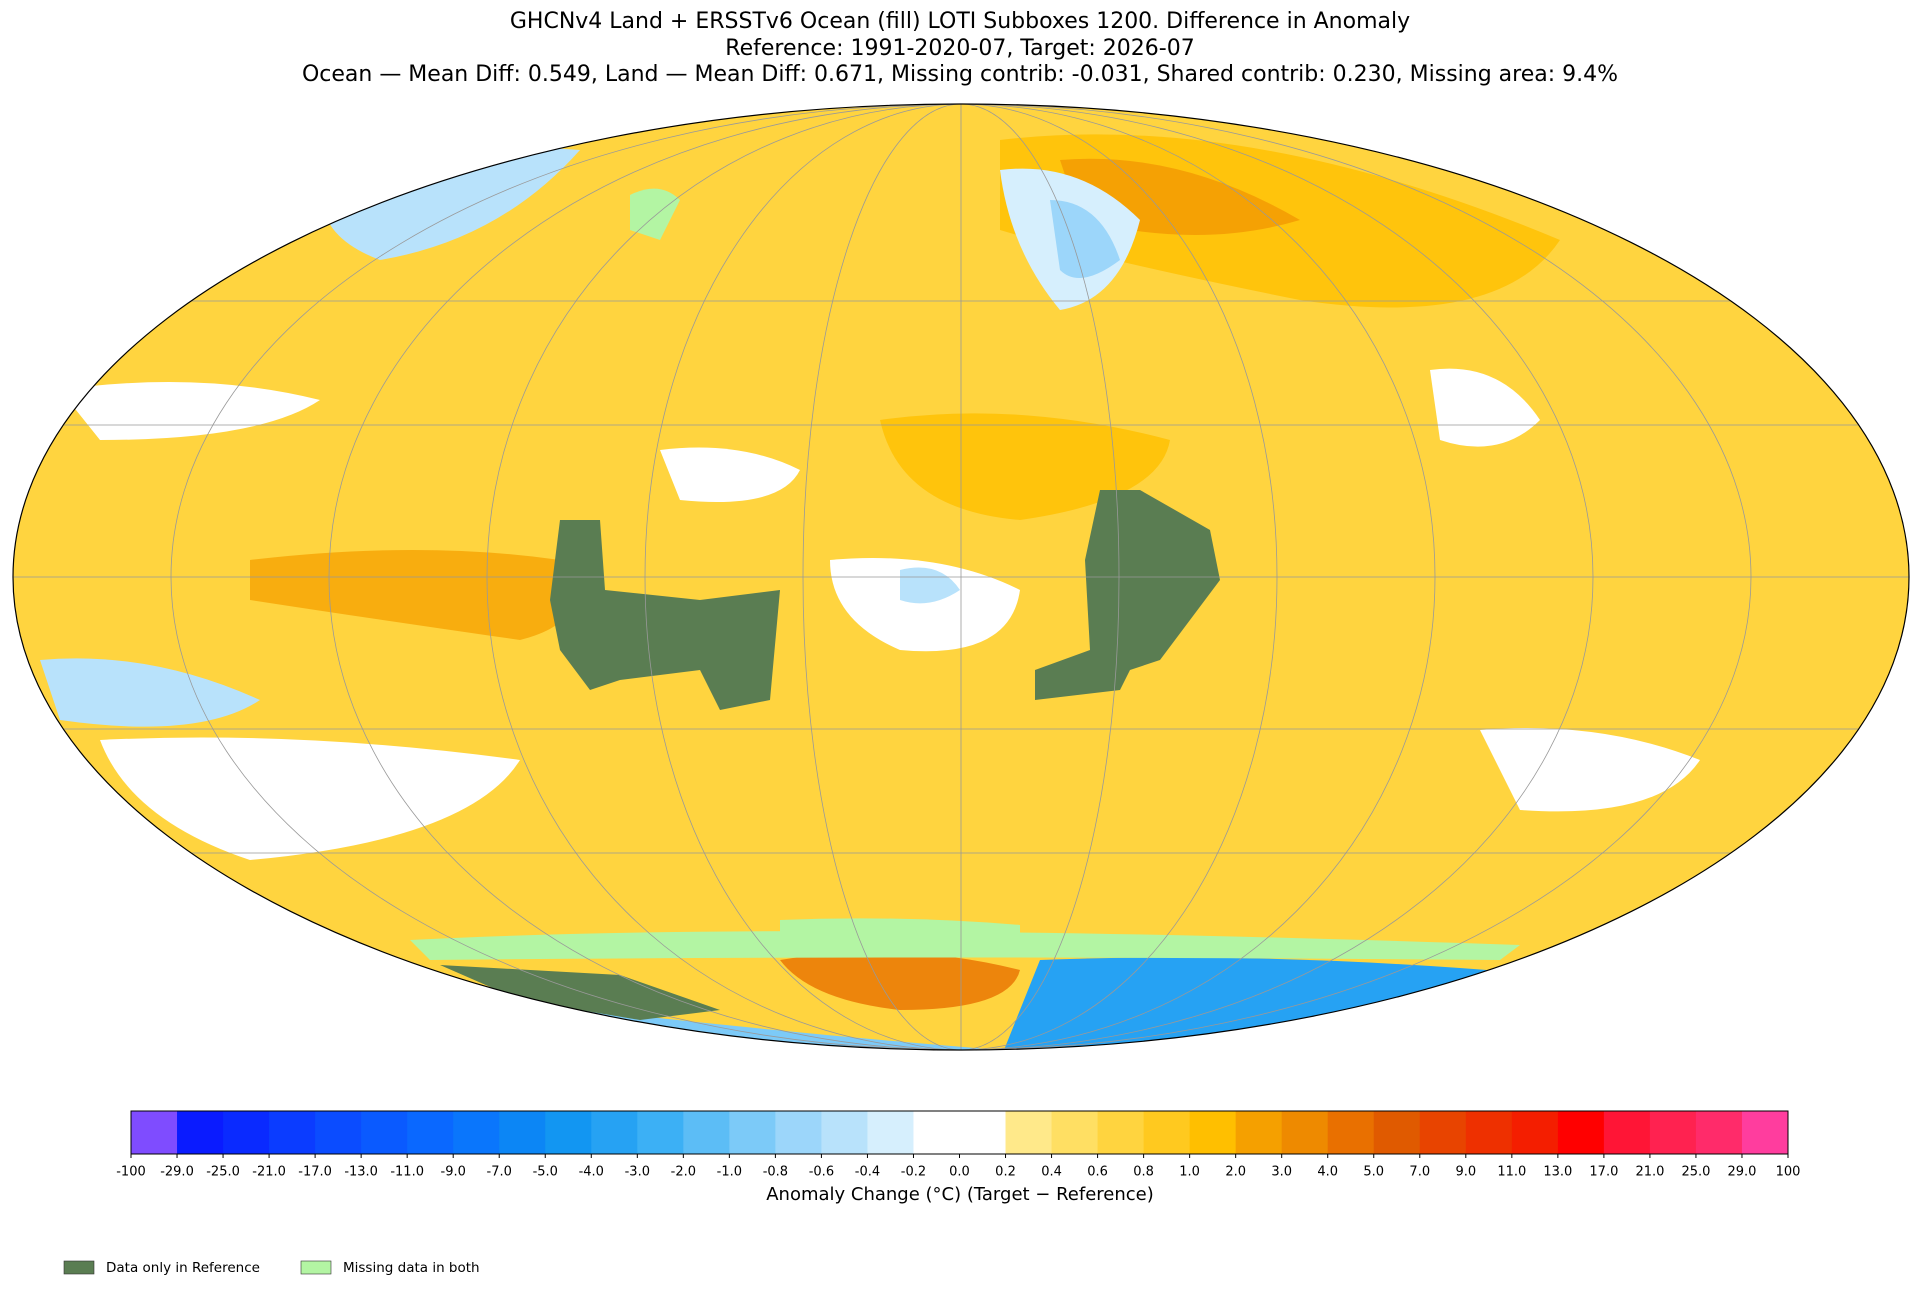 The image size is (1920, 1298). What do you see at coordinates (1235, 1172) in the screenshot?
I see `colorbar-tick-label: 2.0` at bounding box center [1235, 1172].